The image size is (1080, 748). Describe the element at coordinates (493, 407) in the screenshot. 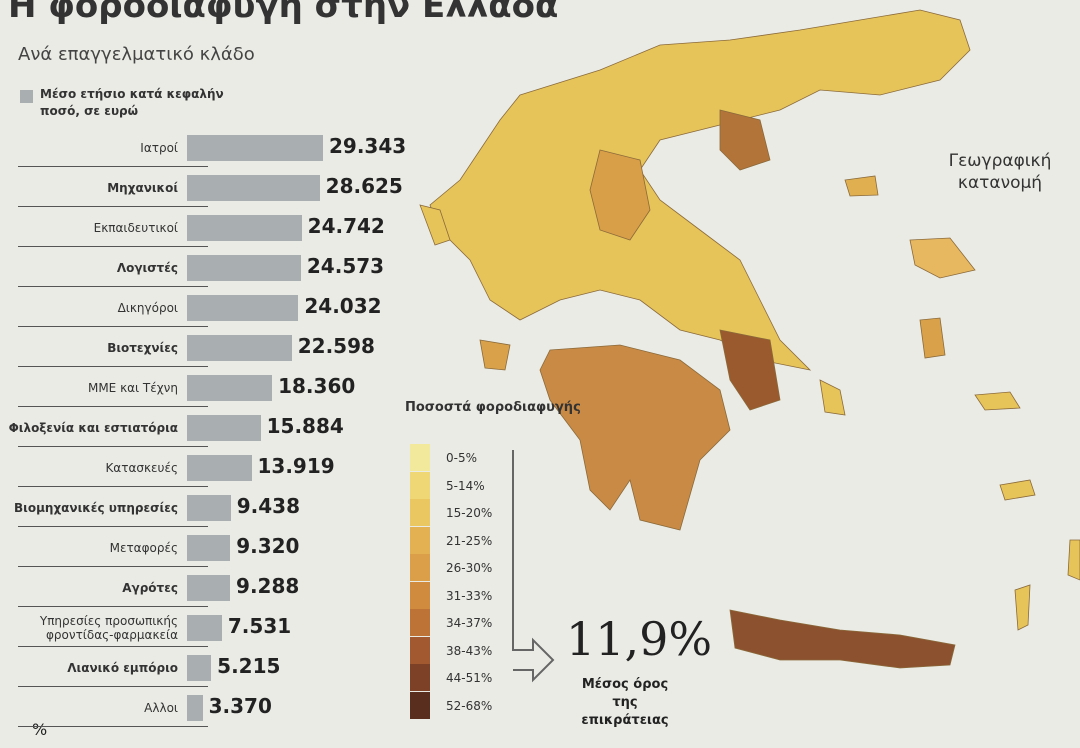

I see `map-legend-title: Ποσοστά φοροδιαφυγής` at that location.